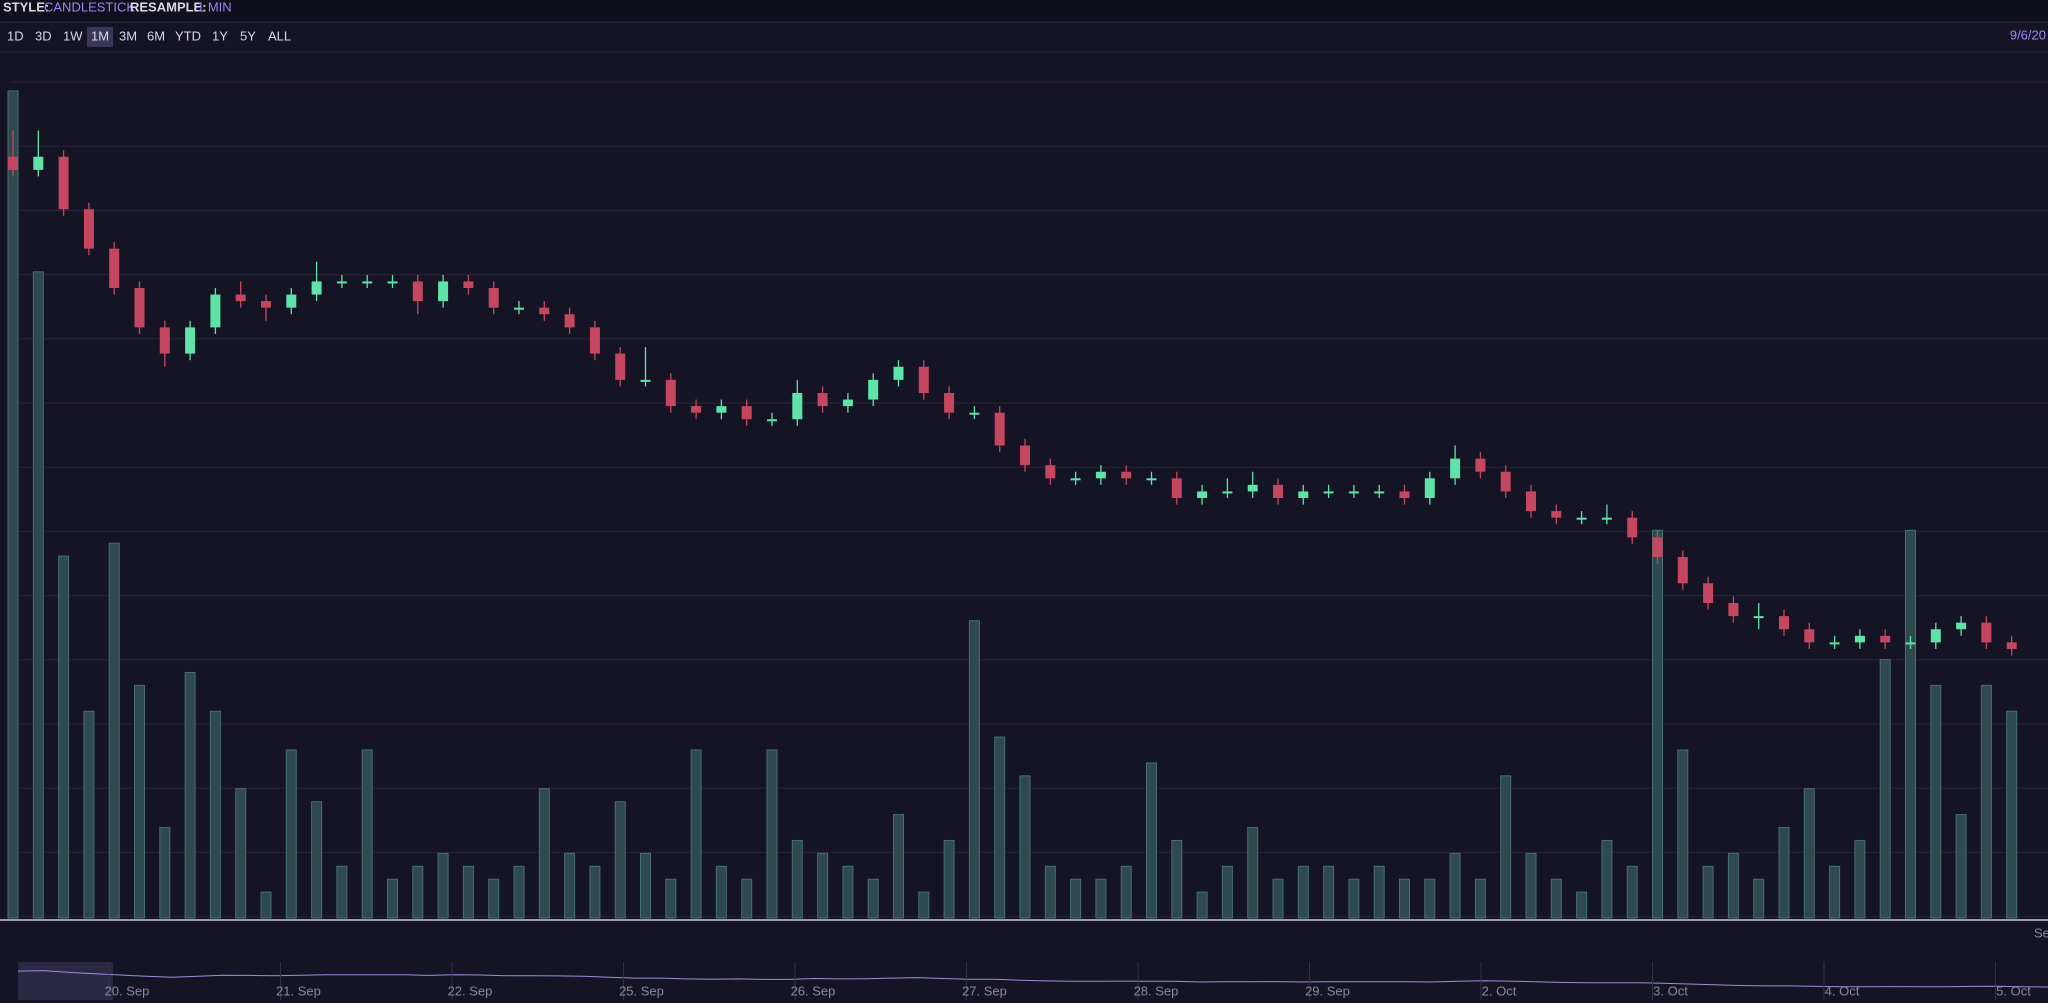  Describe the element at coordinates (73, 35) in the screenshot. I see `range-button: 1W` at that location.